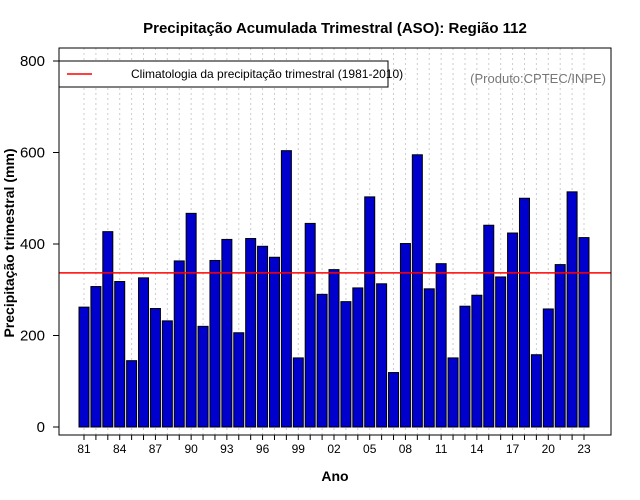  I want to click on y-axis: 0 200 400 600 800, so click(39, 244).